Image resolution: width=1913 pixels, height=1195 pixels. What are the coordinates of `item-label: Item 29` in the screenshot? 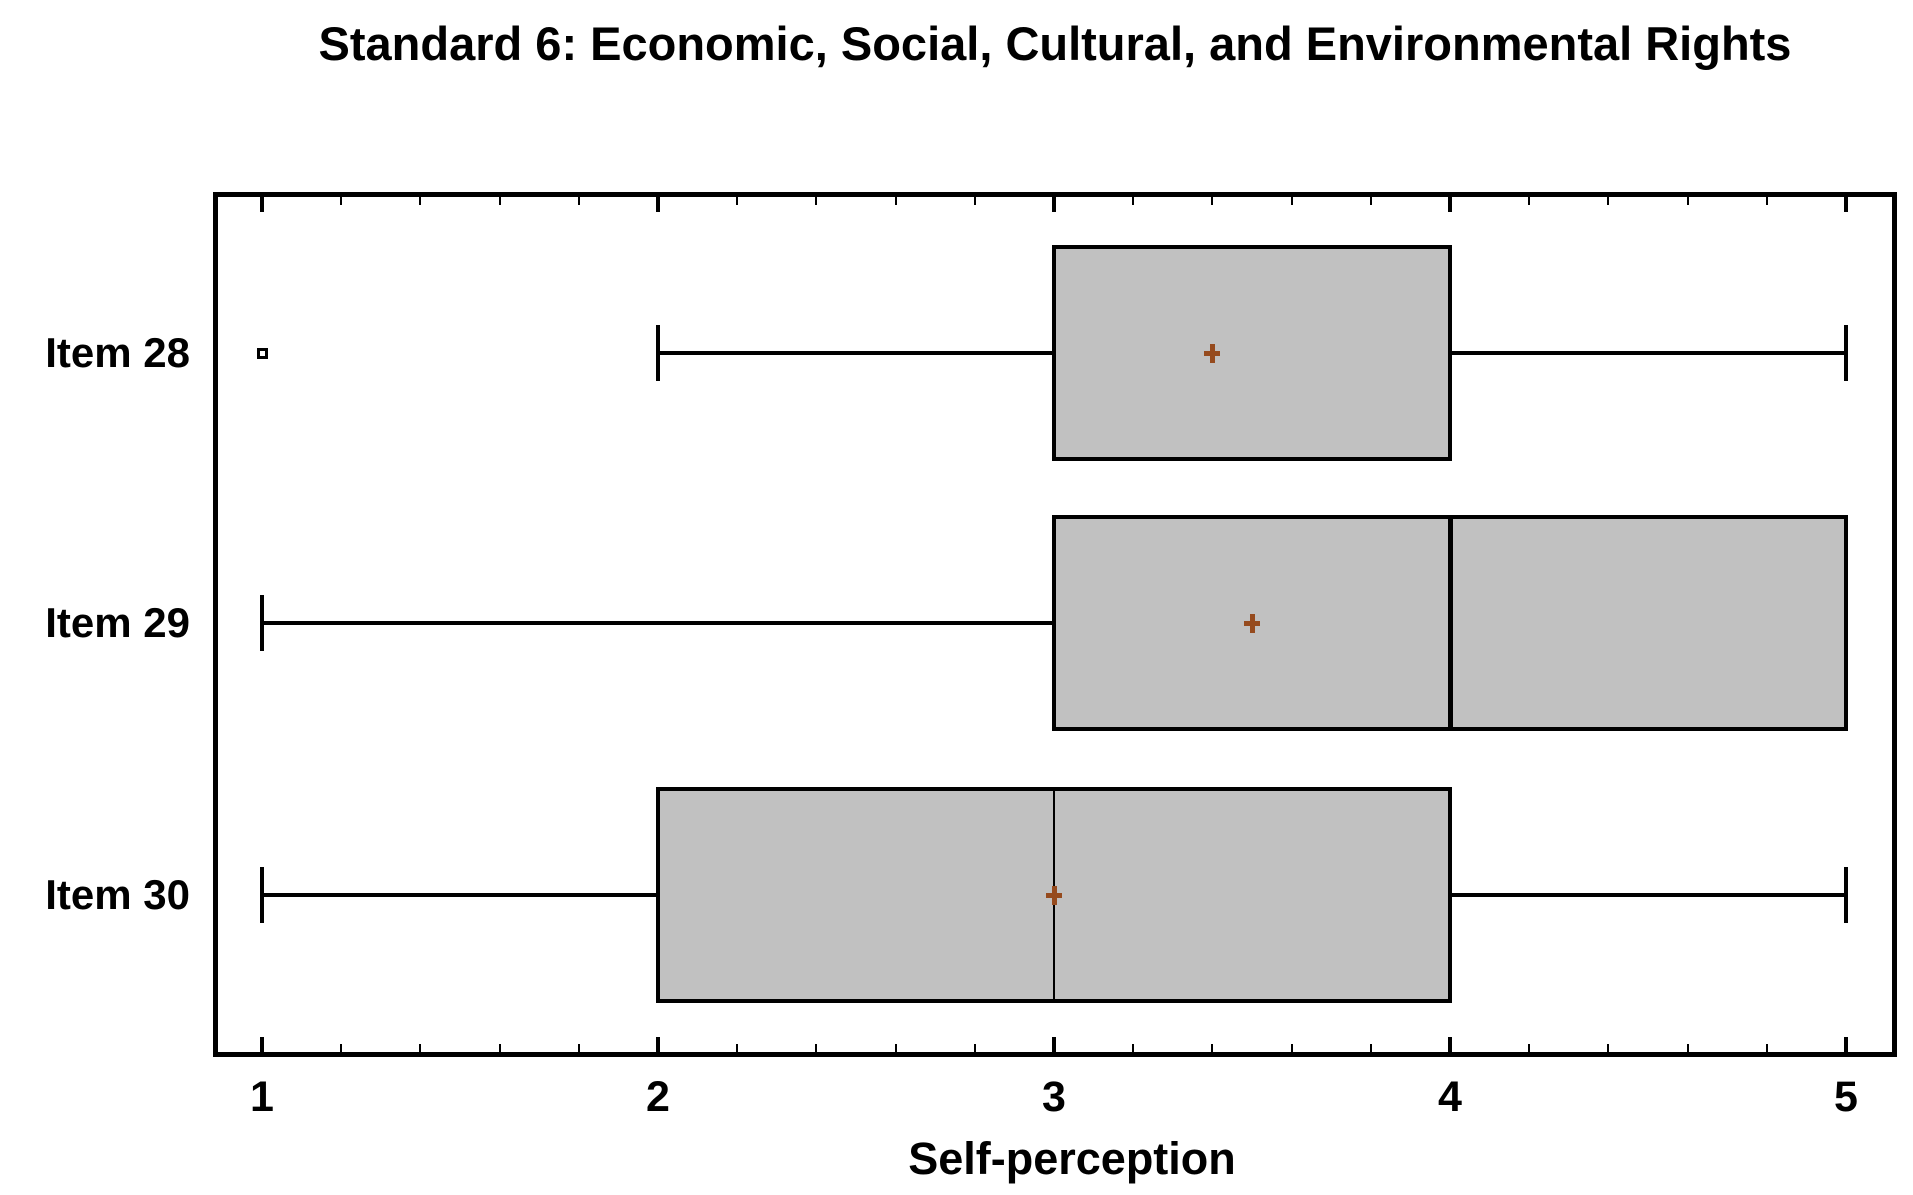 It's located at (117, 622).